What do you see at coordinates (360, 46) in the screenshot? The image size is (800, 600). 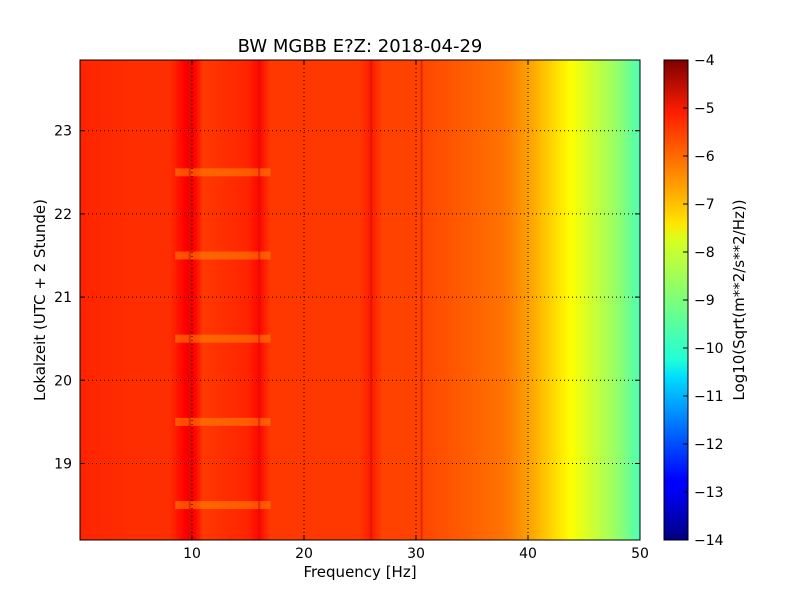 I see `chart-title: BW MGBB E?Z: 2018-04-29` at bounding box center [360, 46].